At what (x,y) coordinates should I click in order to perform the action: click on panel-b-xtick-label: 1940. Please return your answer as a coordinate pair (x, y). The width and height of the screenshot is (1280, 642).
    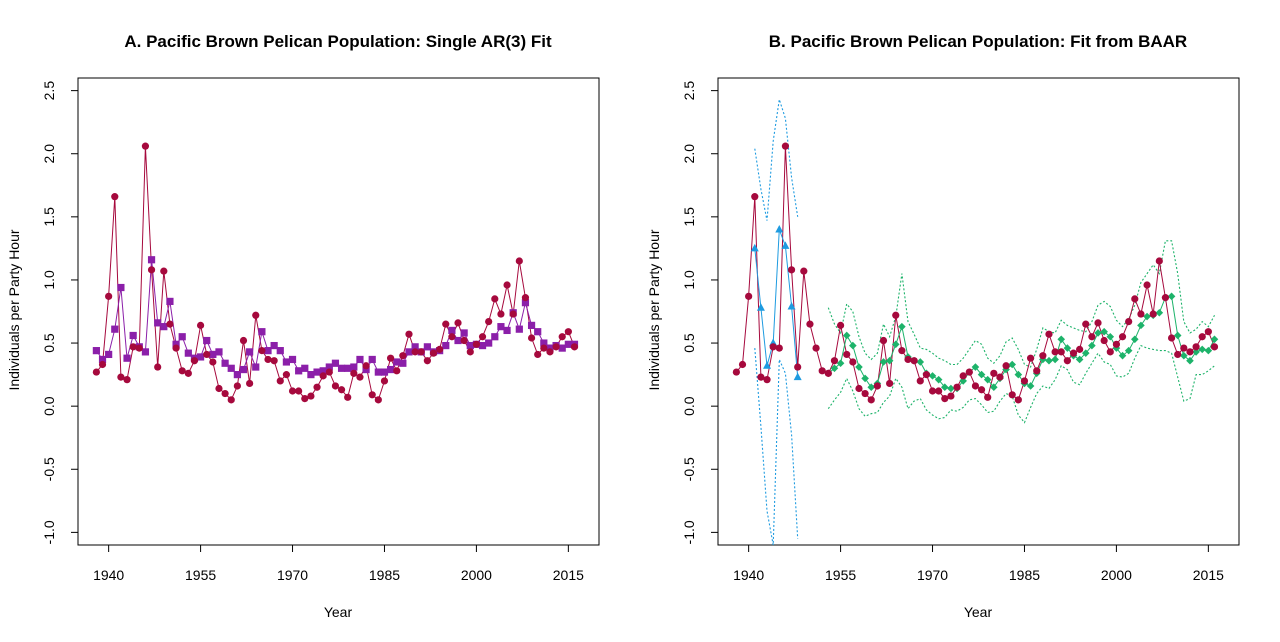
    Looking at the image, I should click on (748, 575).